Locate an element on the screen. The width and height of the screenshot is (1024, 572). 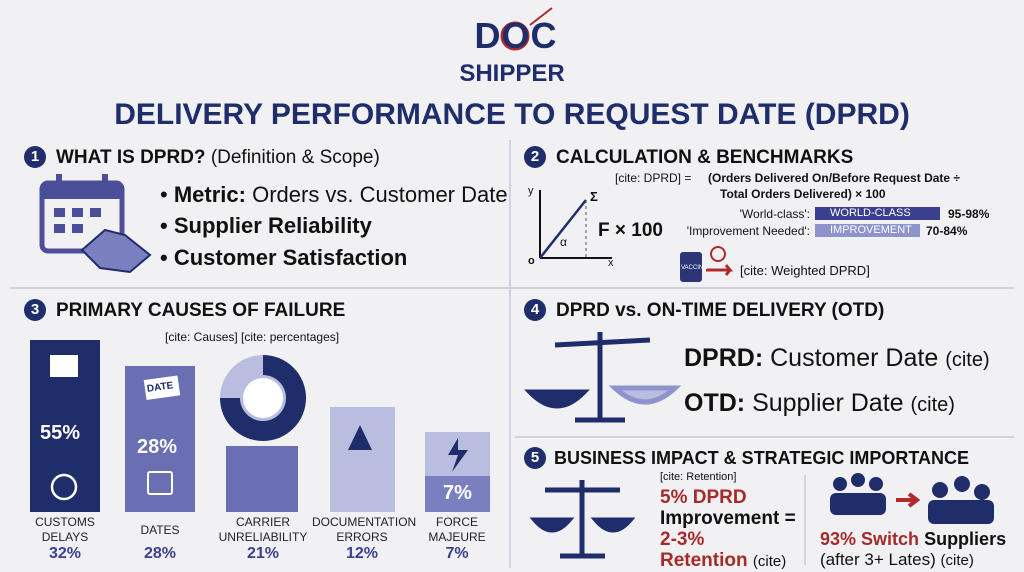
cause-label: ERRORS is located at coordinates (362, 537).